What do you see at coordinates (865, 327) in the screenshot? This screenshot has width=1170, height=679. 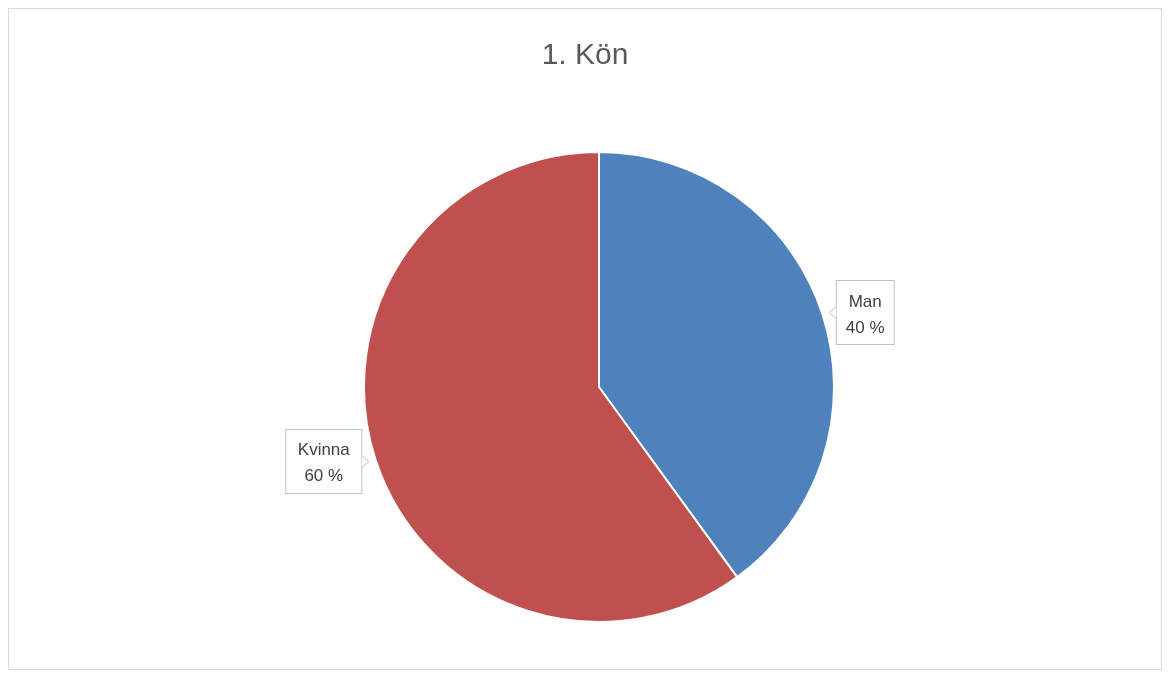 I see `data-label: 40 %` at bounding box center [865, 327].